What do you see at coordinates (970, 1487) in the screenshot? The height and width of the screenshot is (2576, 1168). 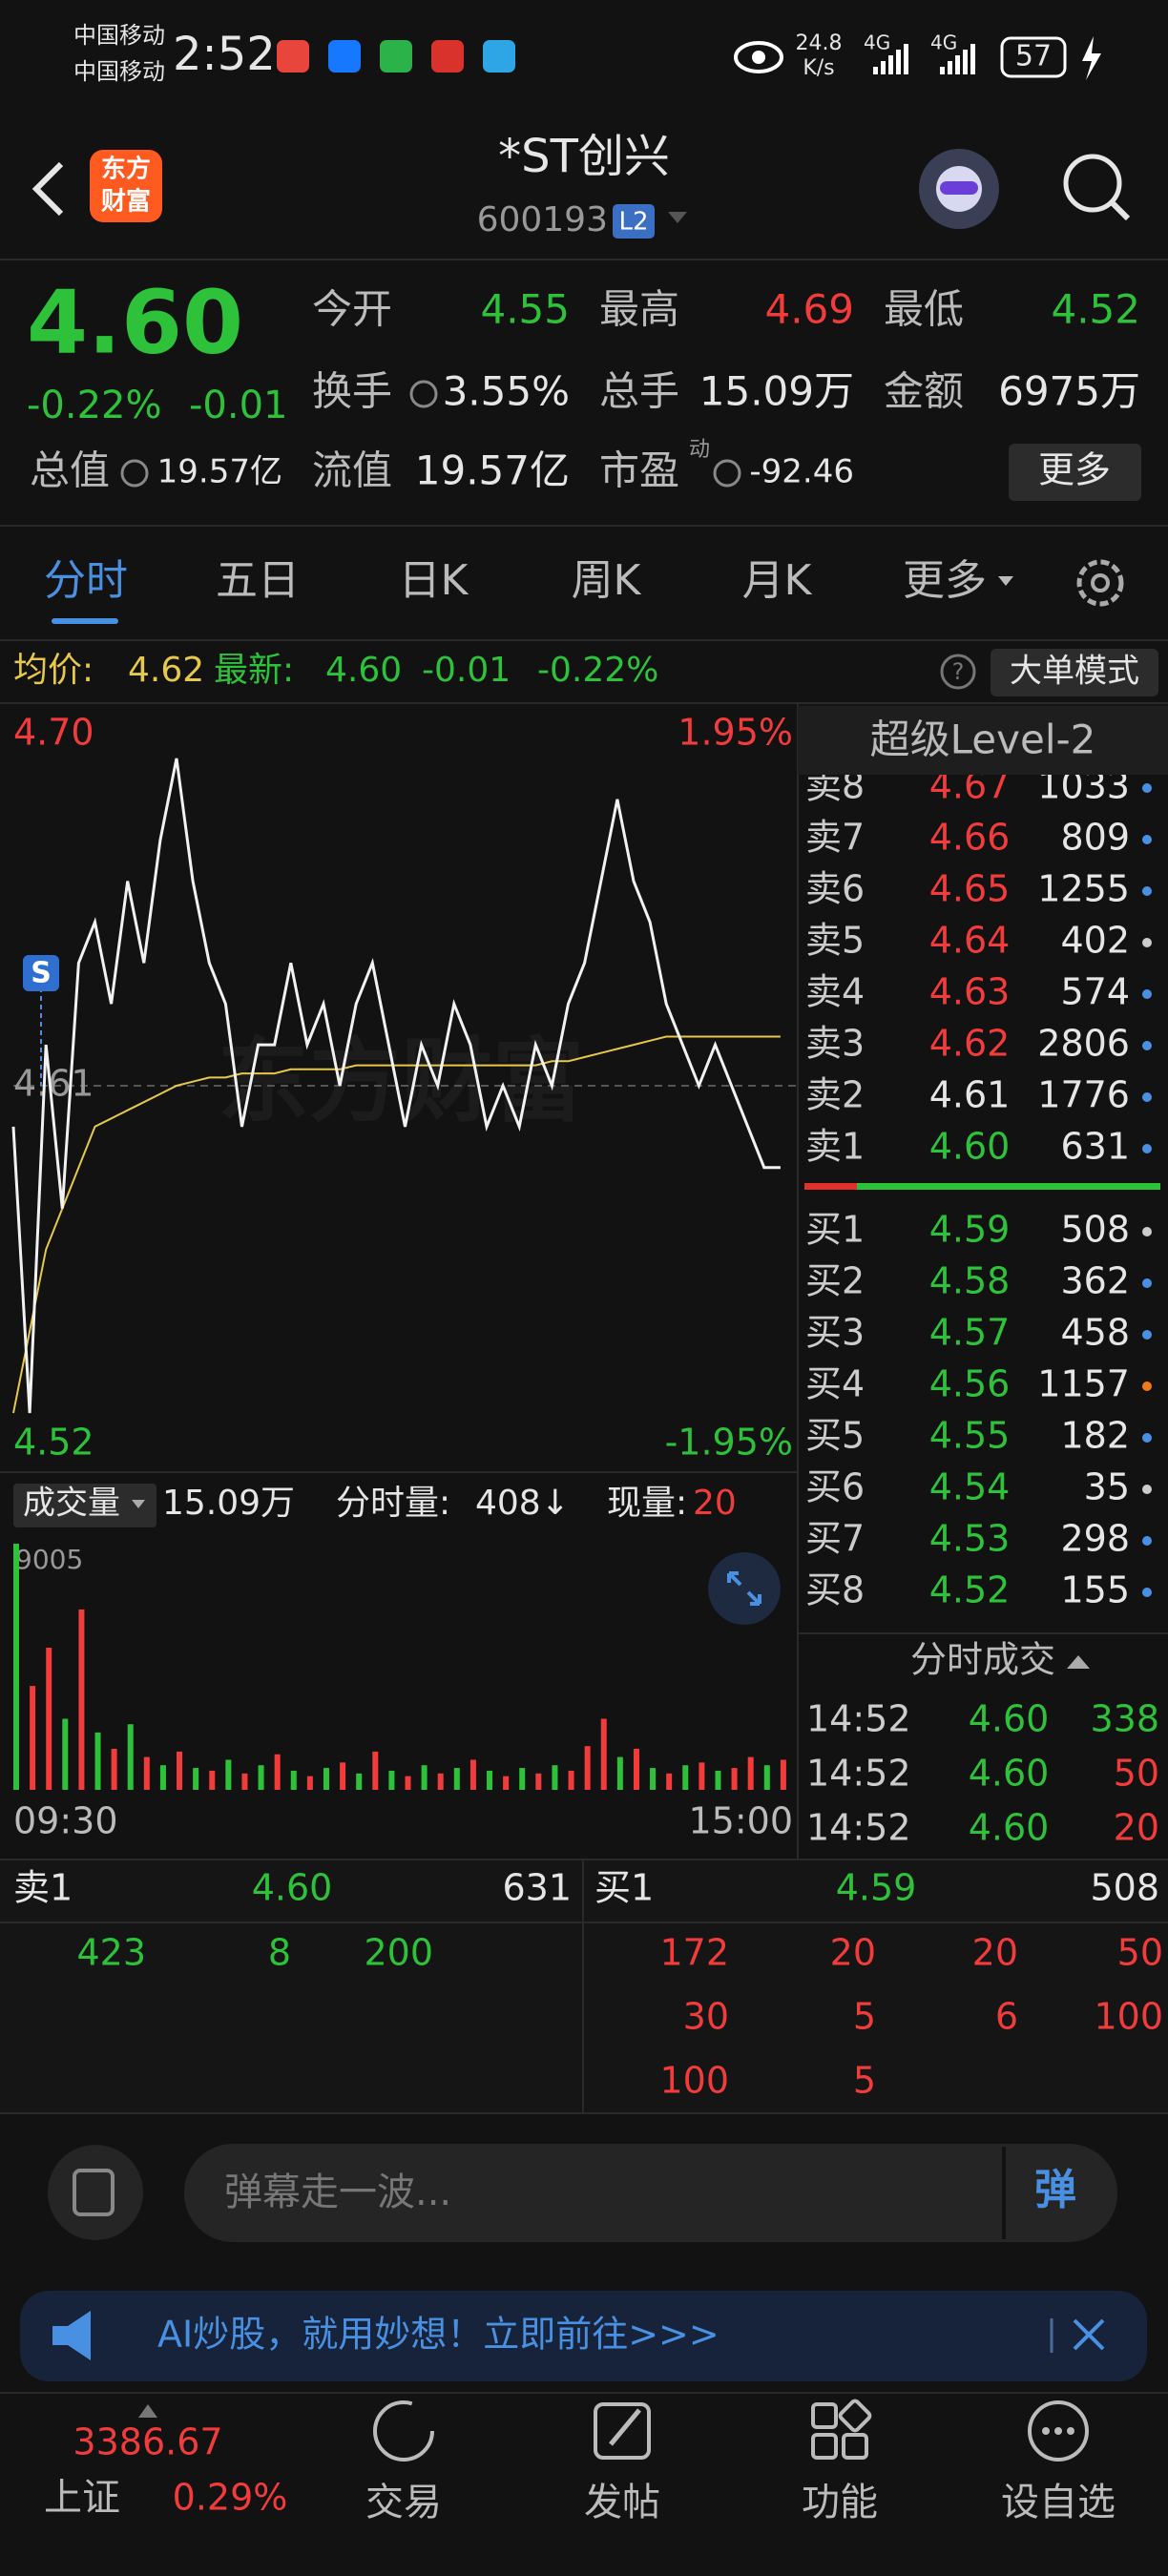 I see `order-price: 4.54` at bounding box center [970, 1487].